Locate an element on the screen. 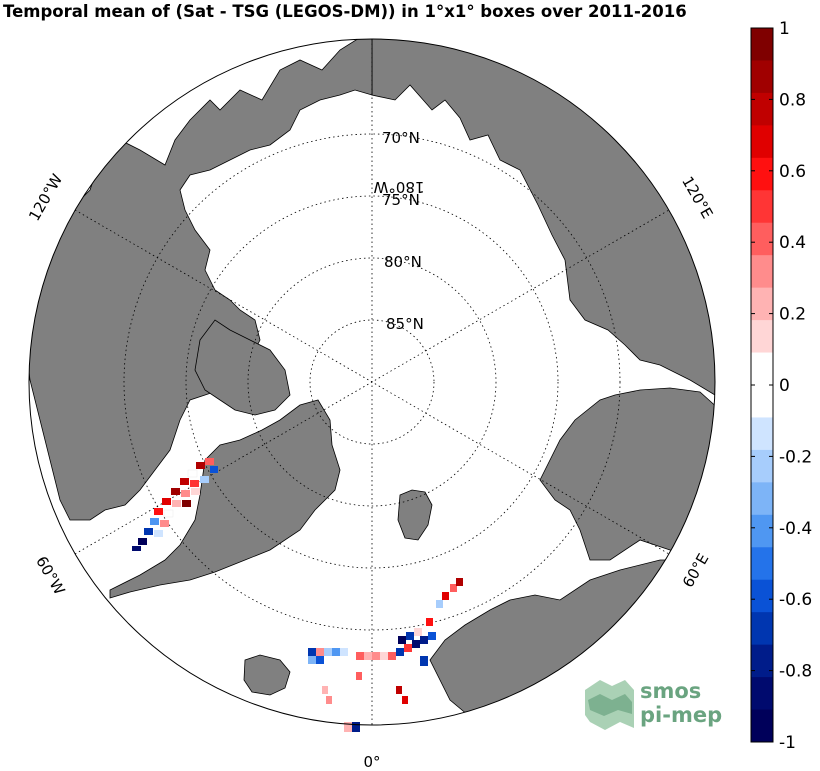 This screenshot has width=820, height=771. svalbard-land is located at coordinates (415, 515).